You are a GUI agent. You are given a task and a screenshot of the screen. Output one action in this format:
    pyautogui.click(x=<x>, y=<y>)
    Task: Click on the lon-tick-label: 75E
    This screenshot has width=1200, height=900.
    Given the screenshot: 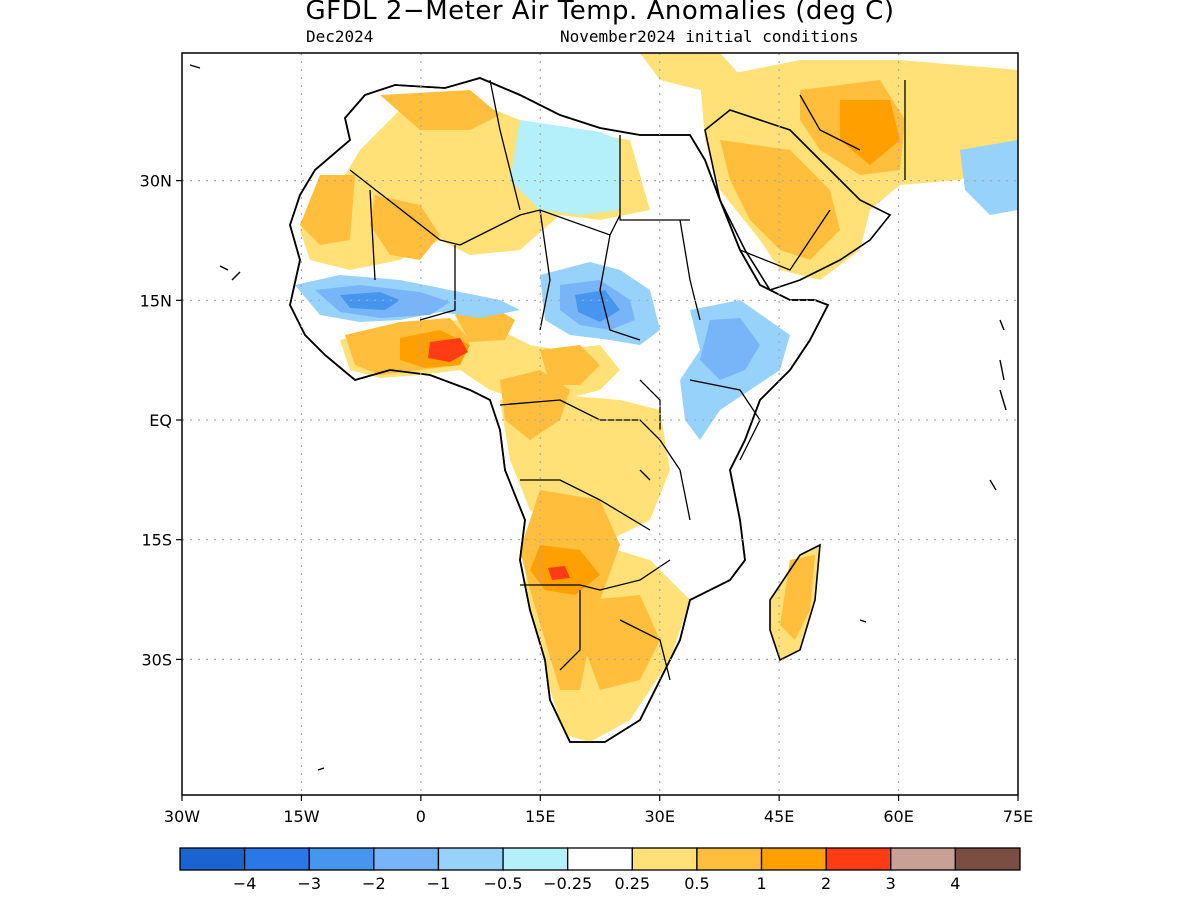 What is the action you would take?
    pyautogui.click(x=1018, y=816)
    